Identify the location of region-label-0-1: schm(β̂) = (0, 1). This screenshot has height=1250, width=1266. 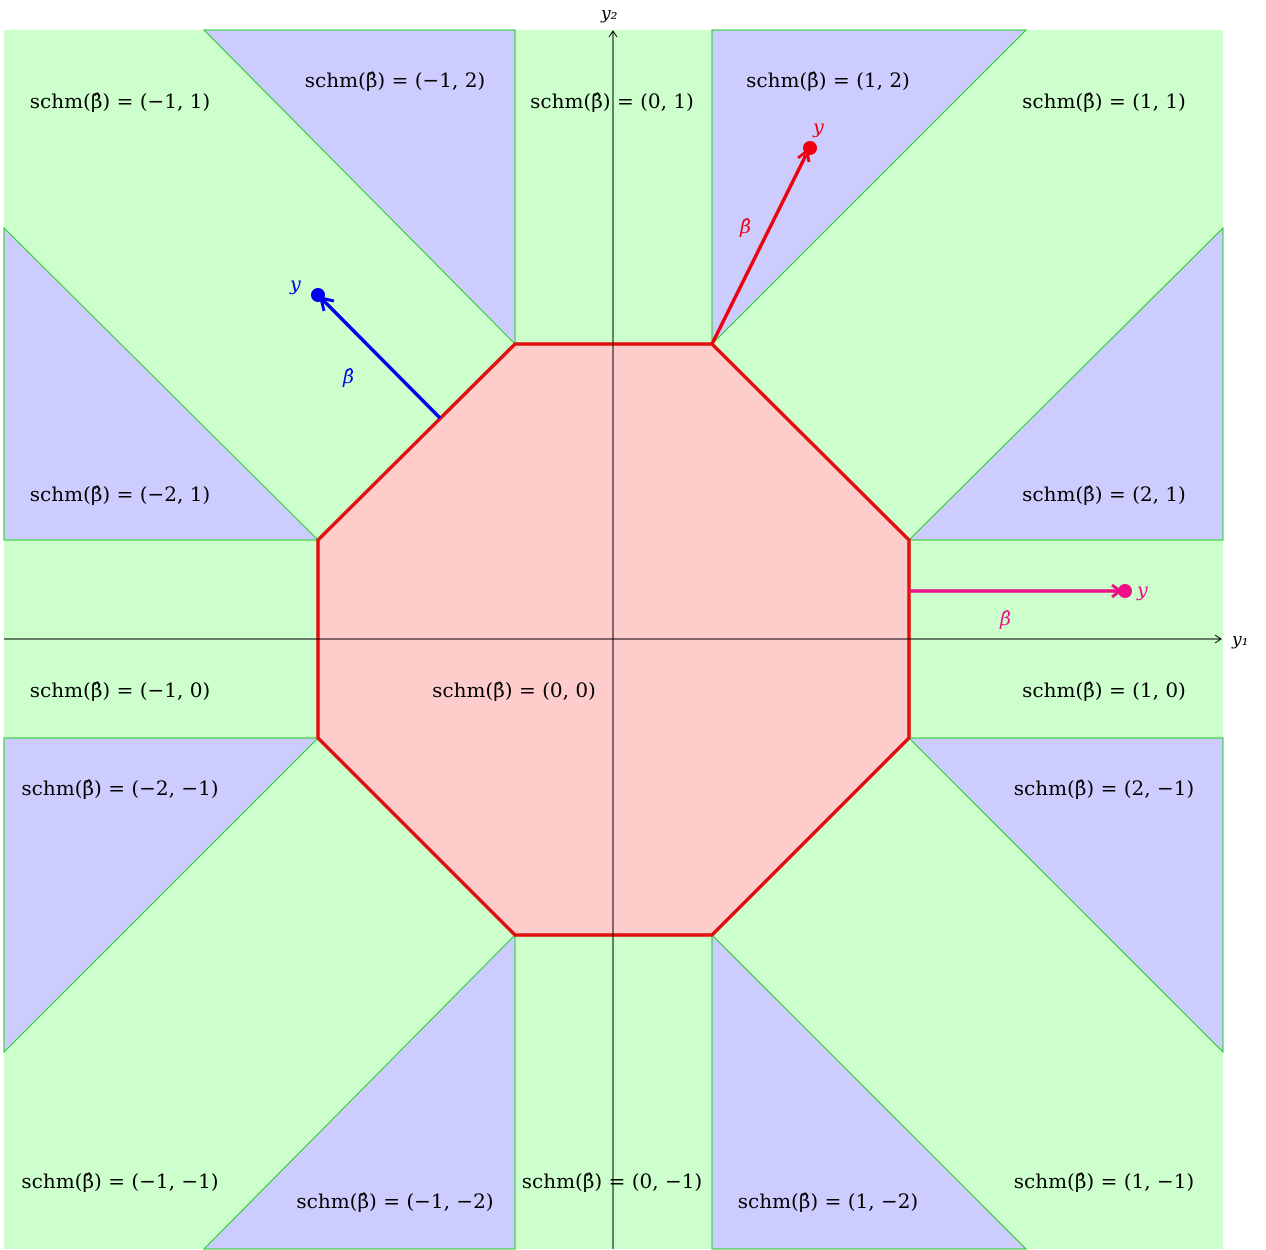
(612, 101).